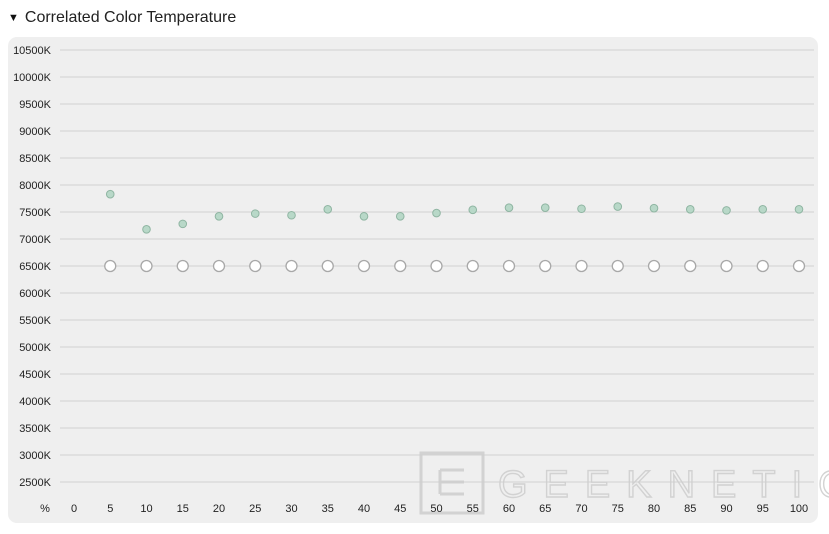  Describe the element at coordinates (473, 509) in the screenshot. I see `x-tick-label: 55` at that location.